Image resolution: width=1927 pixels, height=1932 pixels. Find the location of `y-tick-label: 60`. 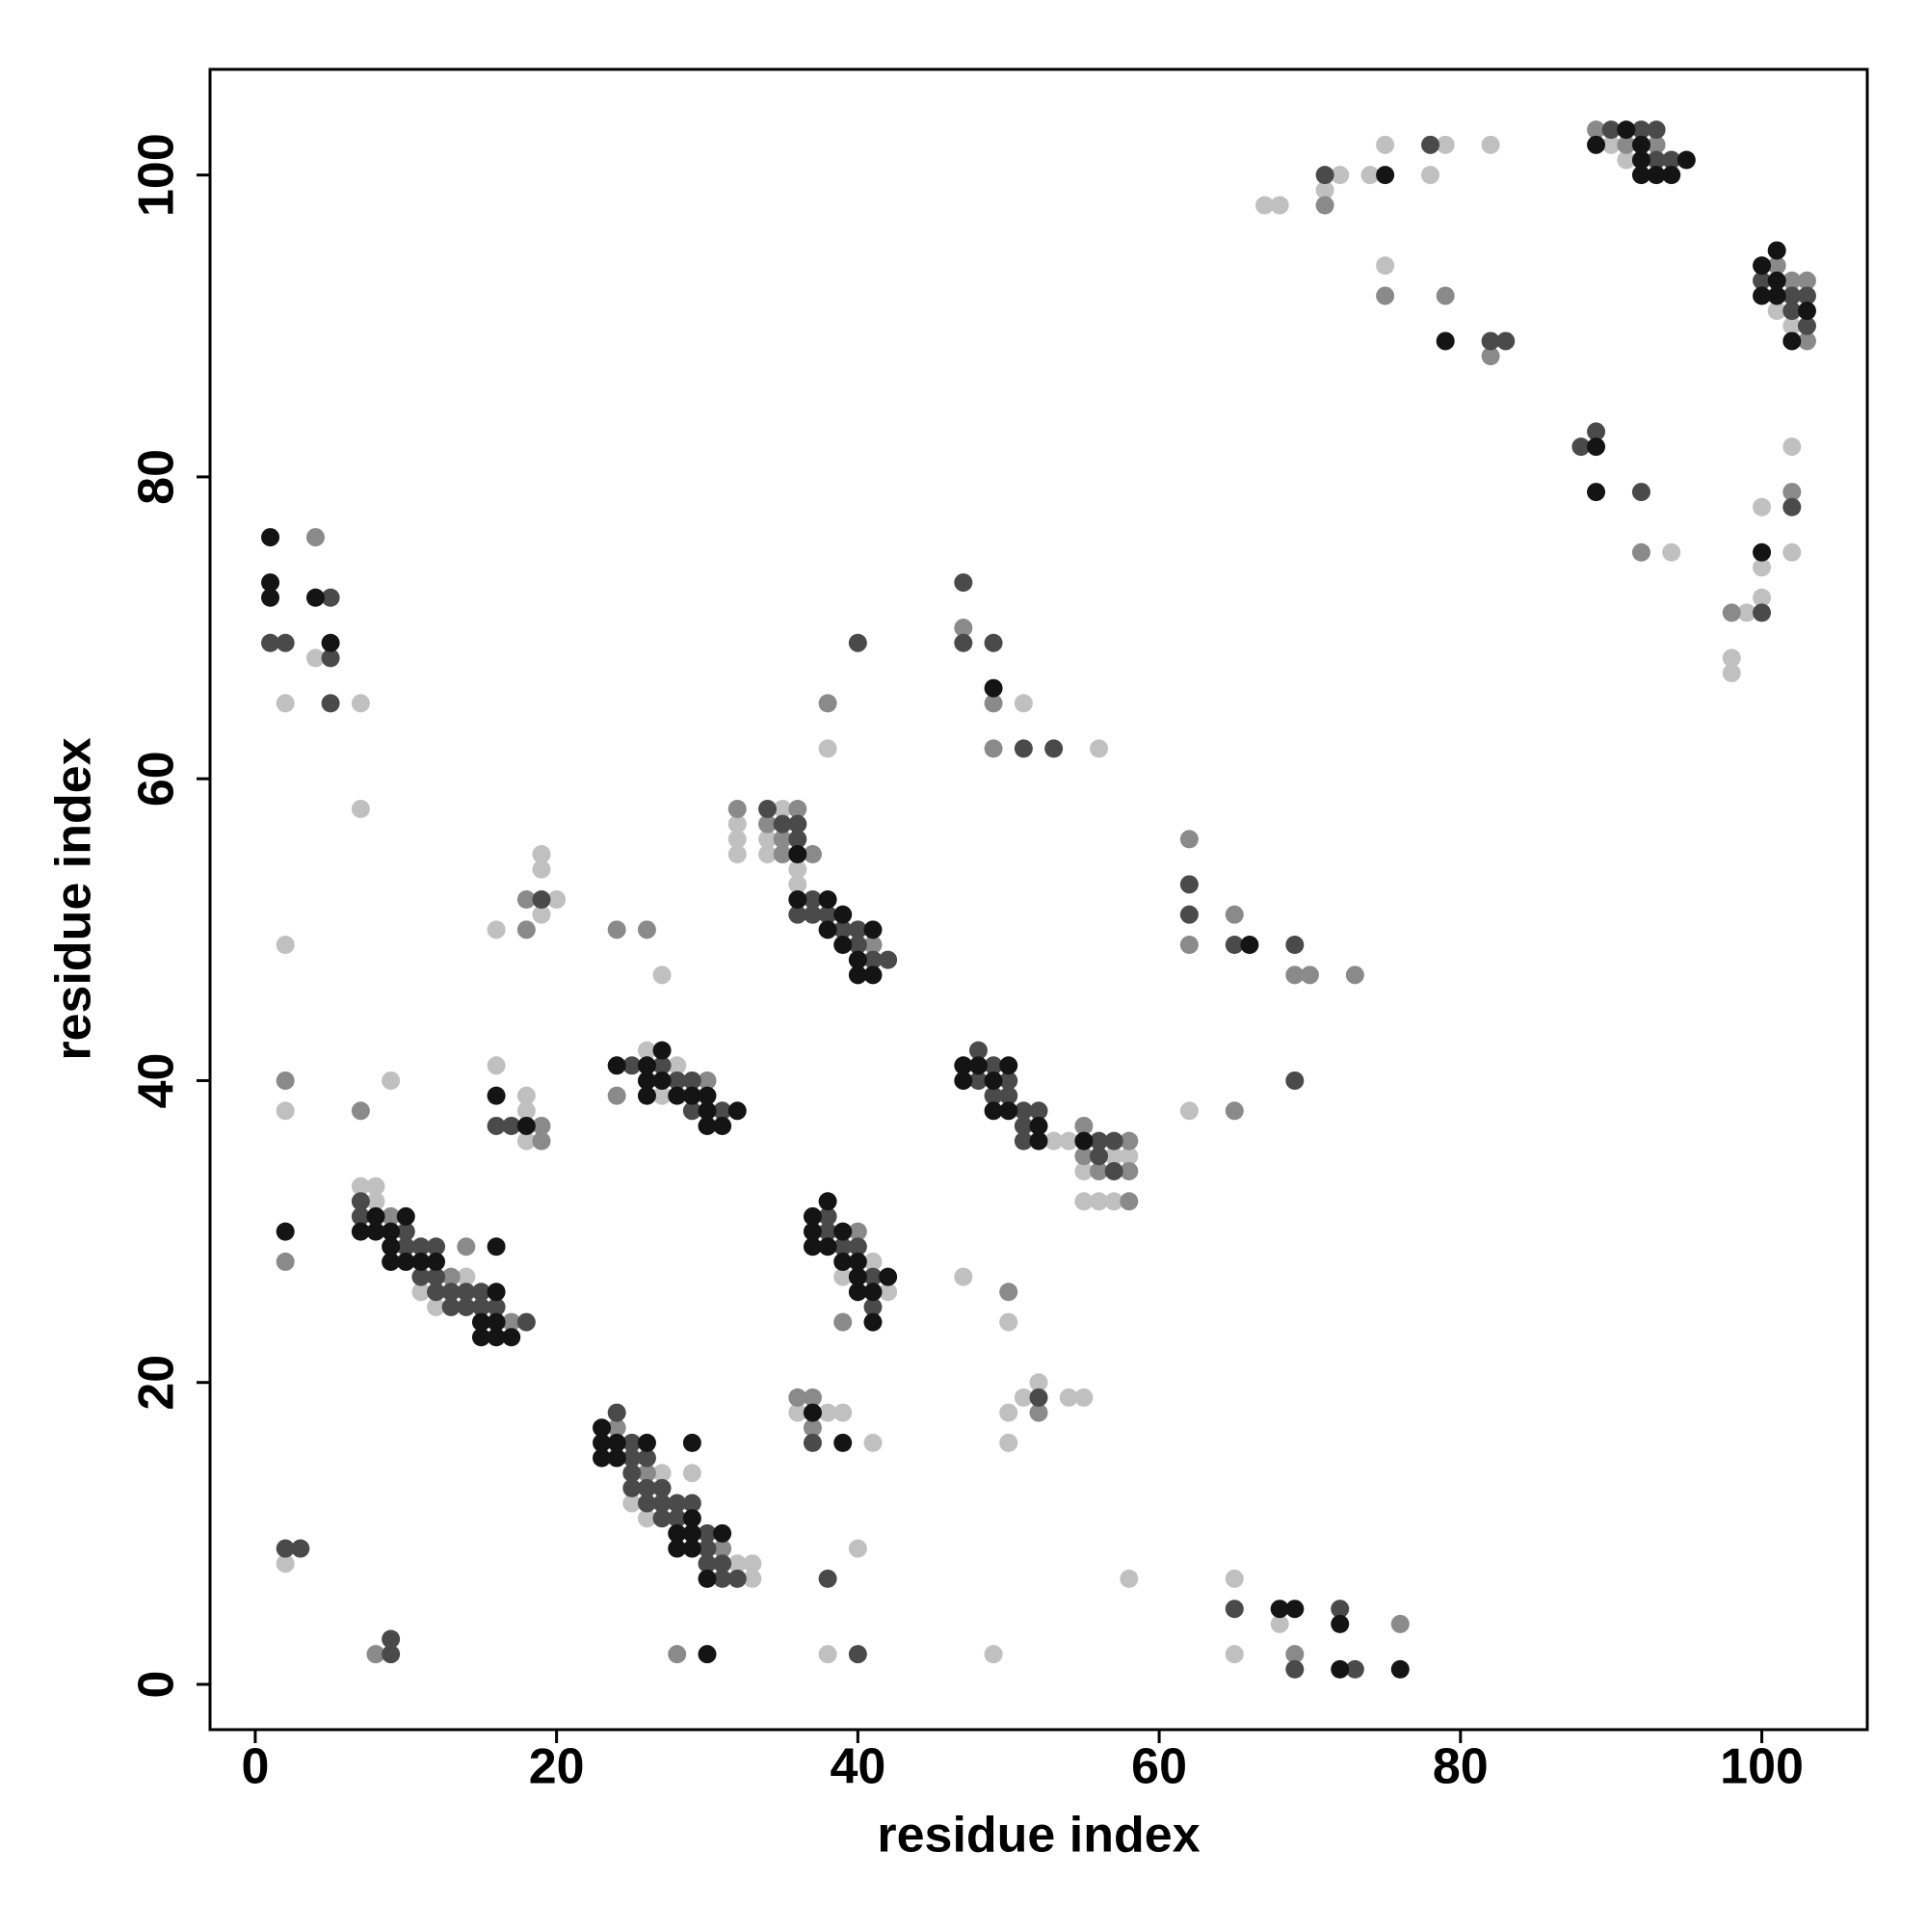

y-tick-label: 60 is located at coordinates (157, 779).